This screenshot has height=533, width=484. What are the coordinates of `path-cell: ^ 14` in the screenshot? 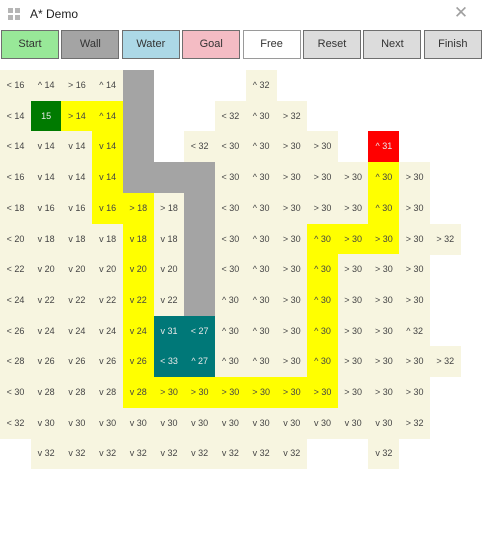 It's located at (107, 116).